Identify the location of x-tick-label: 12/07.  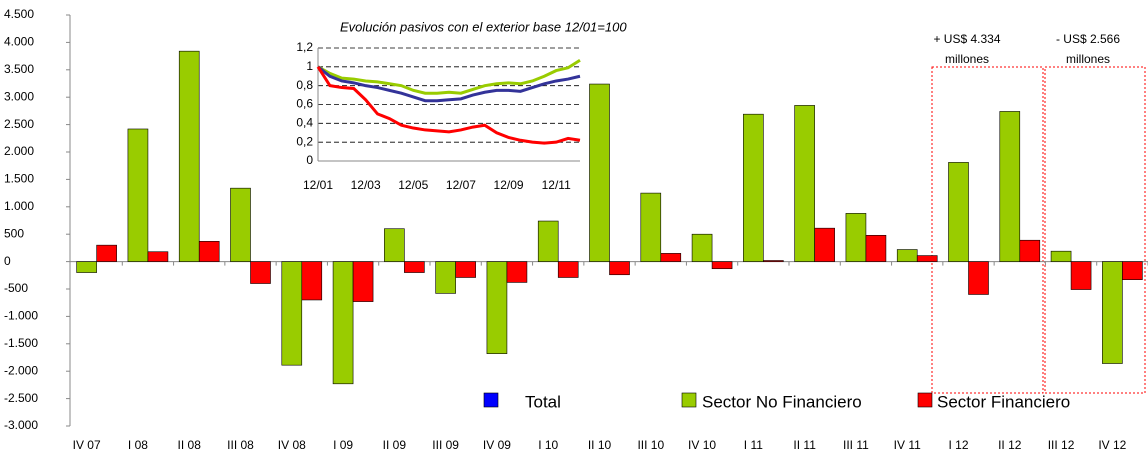
(461, 185).